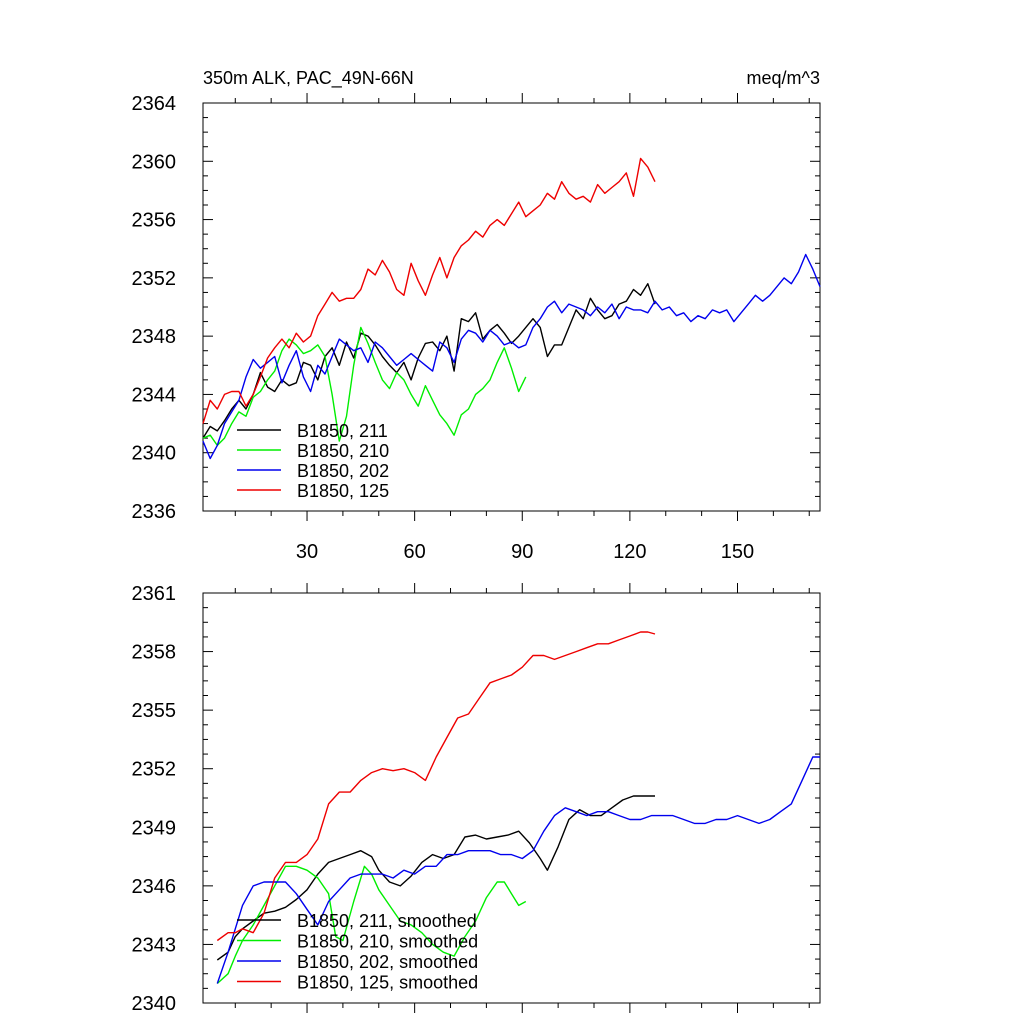  Describe the element at coordinates (308, 78) in the screenshot. I see `chart-title: 350m ALK, PAC_49N-66N` at that location.